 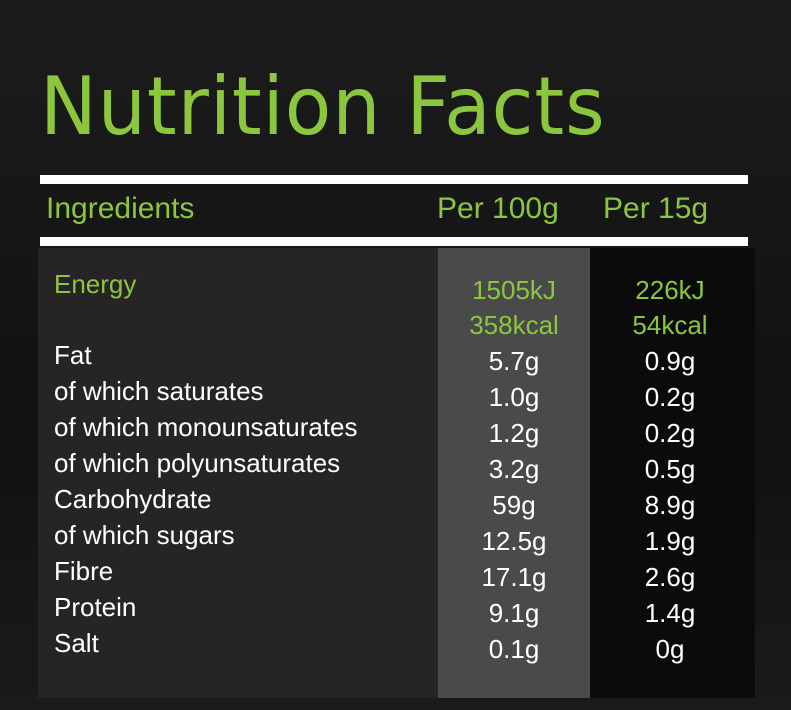 What do you see at coordinates (514, 433) in the screenshot?
I see `cell: 1.2g` at bounding box center [514, 433].